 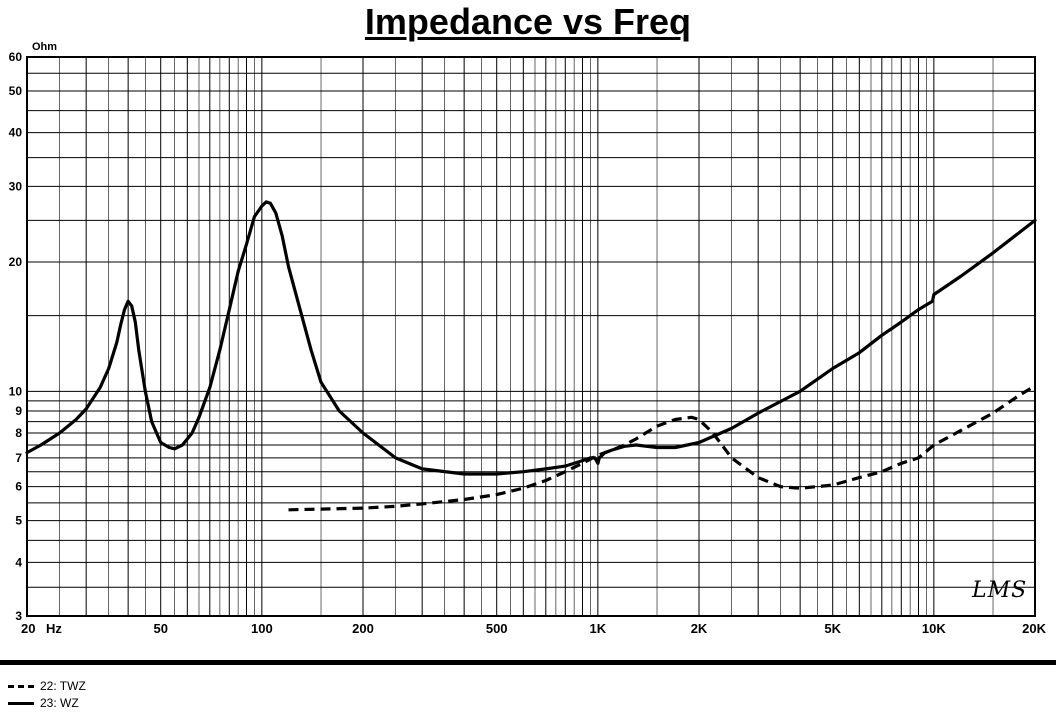 What do you see at coordinates (18, 433) in the screenshot?
I see `y-tick-label: 8` at bounding box center [18, 433].